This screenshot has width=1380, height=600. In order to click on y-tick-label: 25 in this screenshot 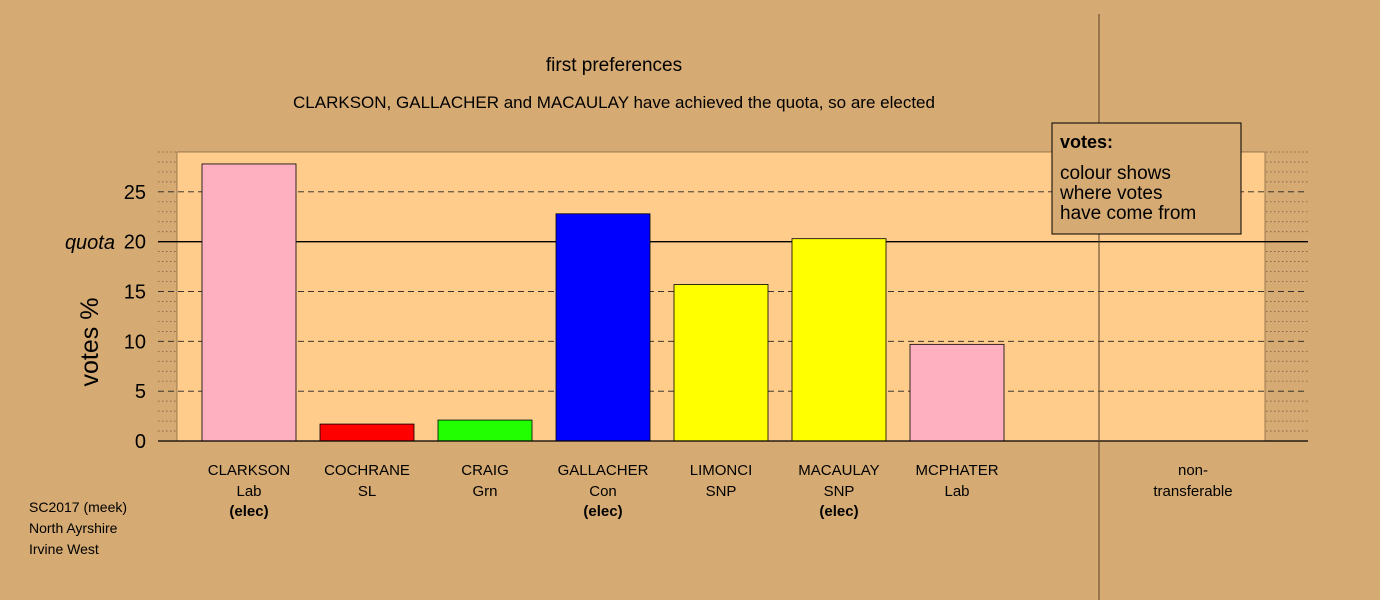, I will do `click(135, 193)`.